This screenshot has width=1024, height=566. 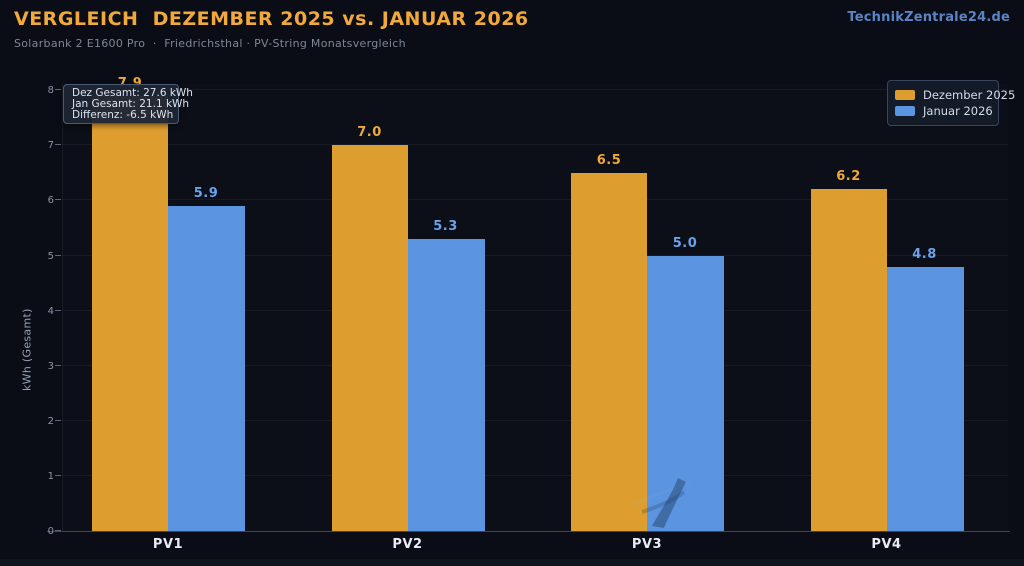 What do you see at coordinates (50, 421) in the screenshot?
I see `y-tick-label-2: 2` at bounding box center [50, 421].